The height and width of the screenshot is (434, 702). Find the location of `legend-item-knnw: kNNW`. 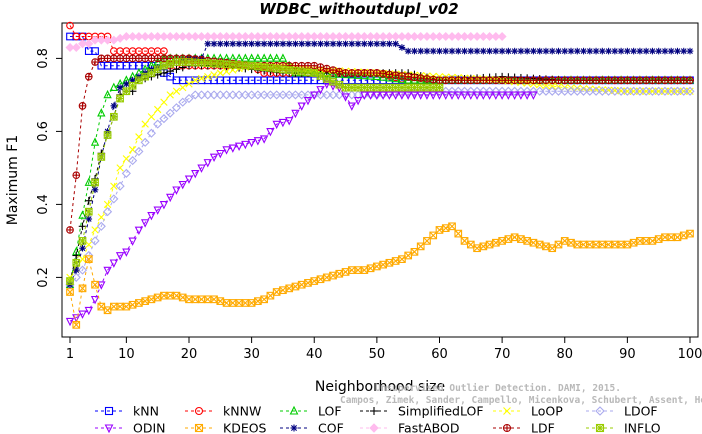

legend-item-knnw: kNNW is located at coordinates (223, 411).